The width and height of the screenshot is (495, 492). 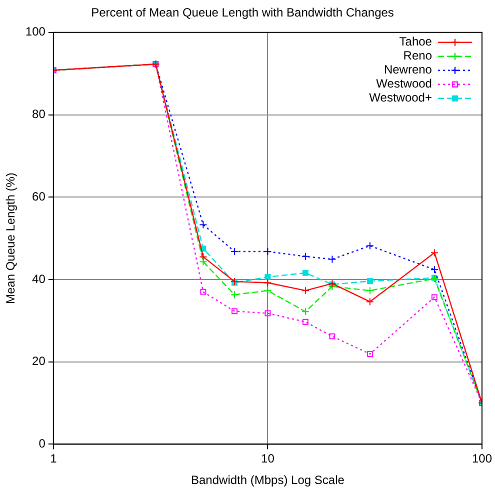 I want to click on y-tick-label: 20, so click(x=39, y=361).